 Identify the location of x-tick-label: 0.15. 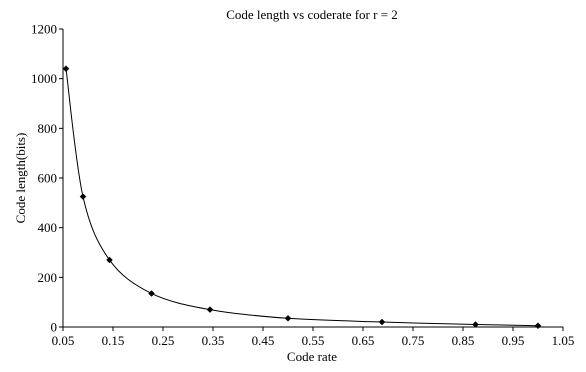
(113, 340).